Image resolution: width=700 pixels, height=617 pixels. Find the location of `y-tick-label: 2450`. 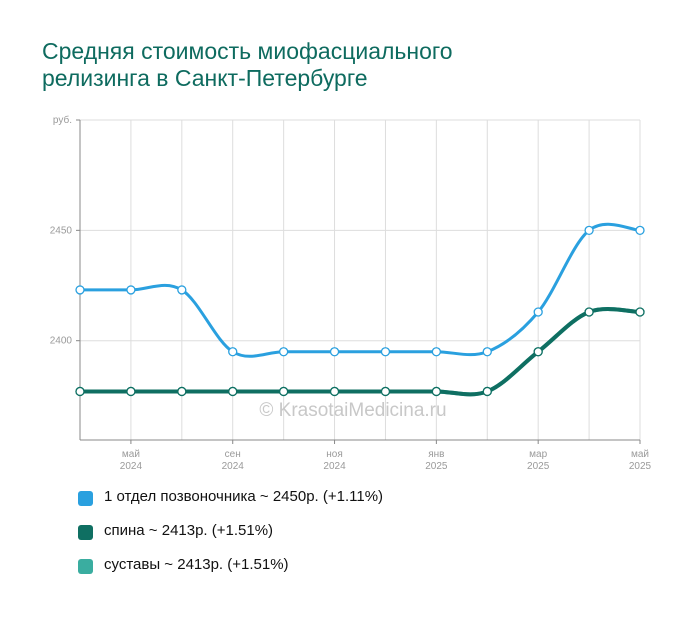

y-tick-label: 2450 is located at coordinates (61, 230).